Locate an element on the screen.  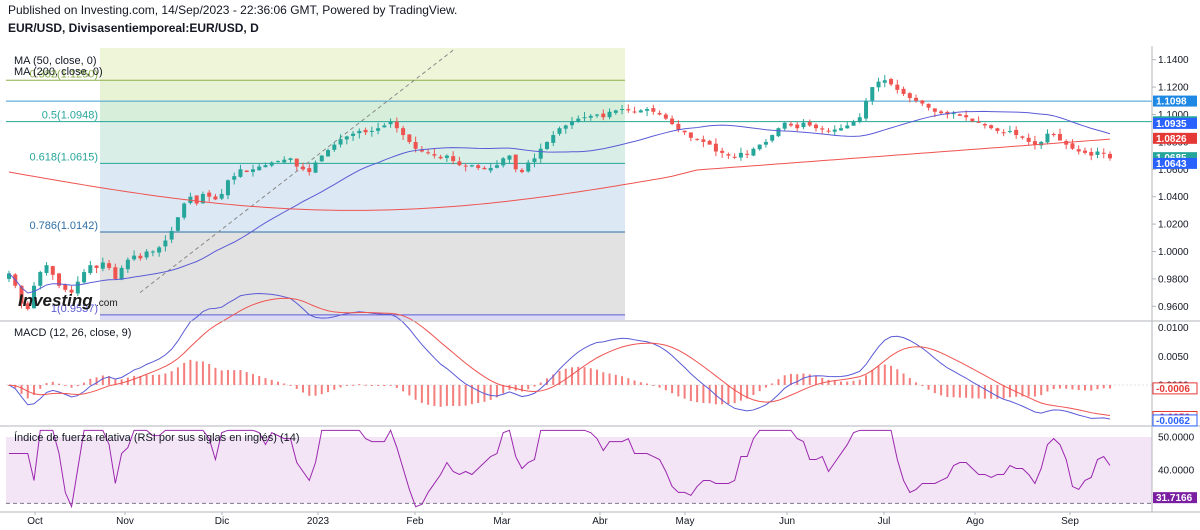
time-tick-label: Dic is located at coordinates (222, 521).